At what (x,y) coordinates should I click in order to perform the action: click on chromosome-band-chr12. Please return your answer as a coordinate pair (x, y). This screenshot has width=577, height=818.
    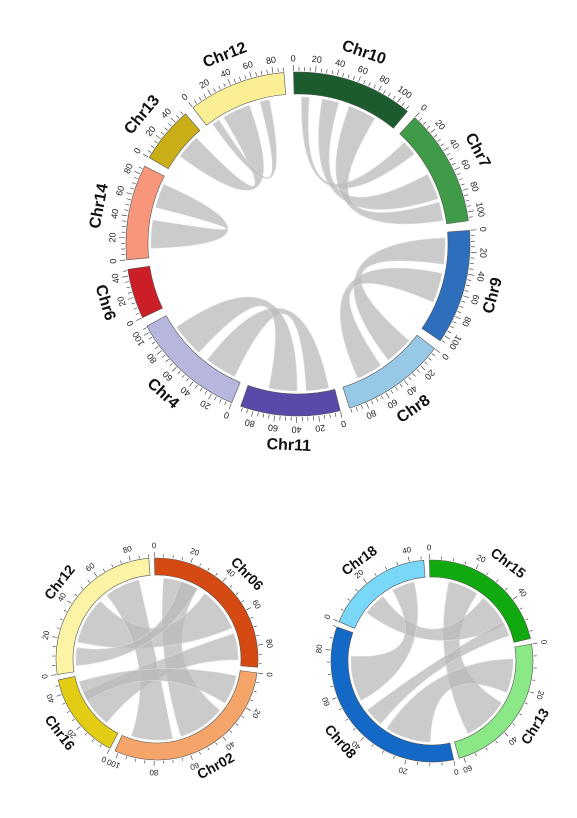
    Looking at the image, I should click on (103, 616).